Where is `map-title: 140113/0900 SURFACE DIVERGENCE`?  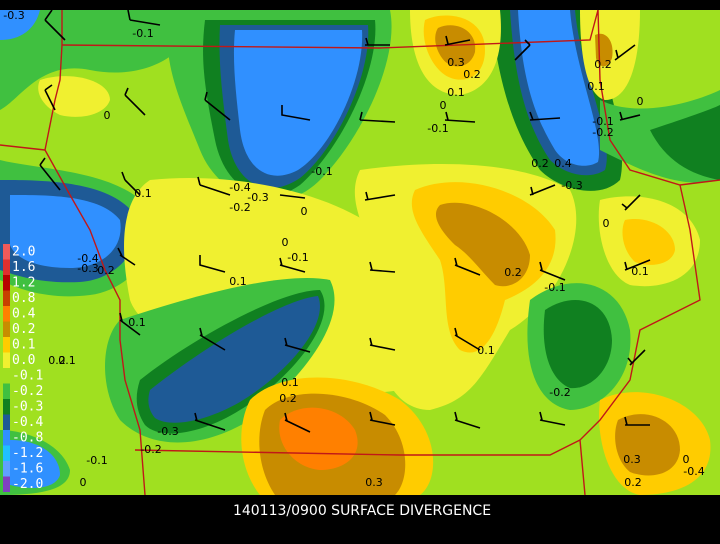 map-title: 140113/0900 SURFACE DIVERGENCE is located at coordinates (362, 511).